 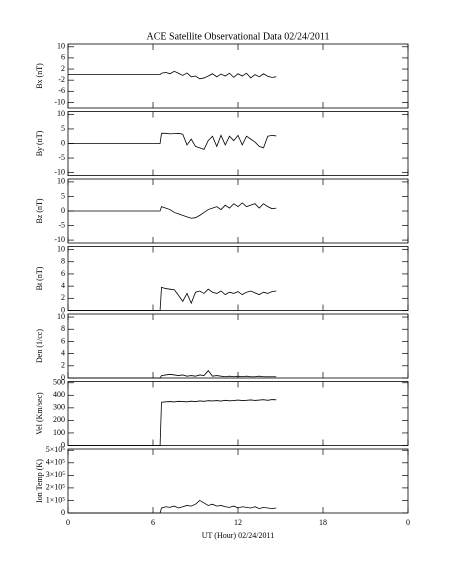 What do you see at coordinates (61, 90) in the screenshot?
I see `y-tick-label: -6` at bounding box center [61, 90].